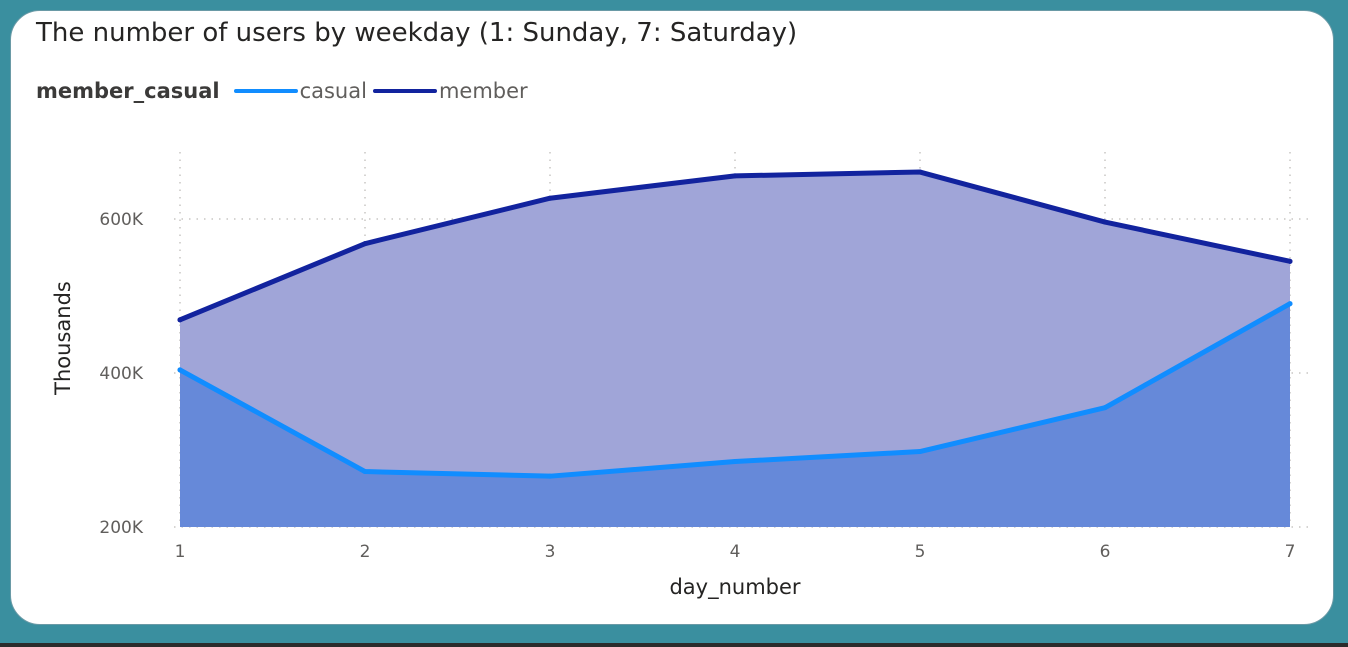  I want to click on legend-line-casual-icon, so click(265, 91).